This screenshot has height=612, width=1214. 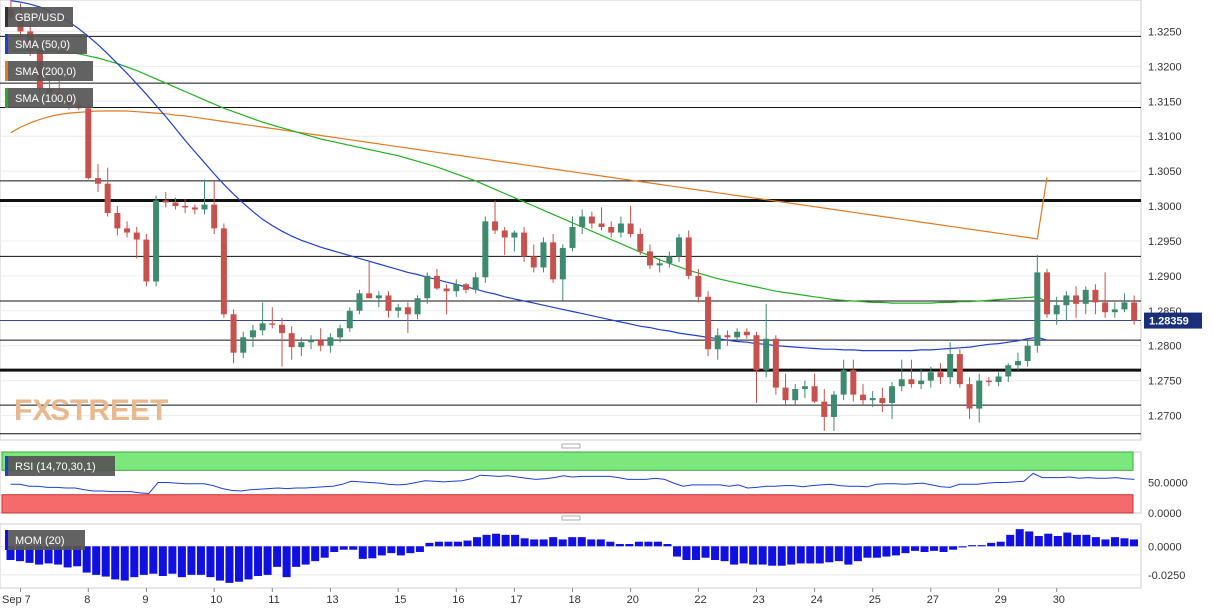 What do you see at coordinates (1165, 547) in the screenshot?
I see `mom-tick-label: 0.0000` at bounding box center [1165, 547].